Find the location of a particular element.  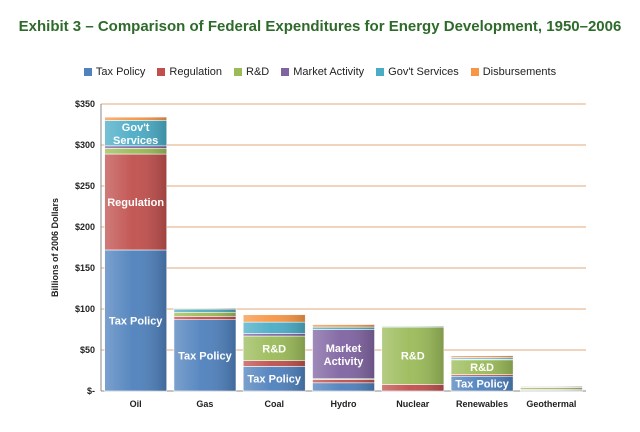

segment-label-renewables-tax-policy: Tax Policy is located at coordinates (482, 385).